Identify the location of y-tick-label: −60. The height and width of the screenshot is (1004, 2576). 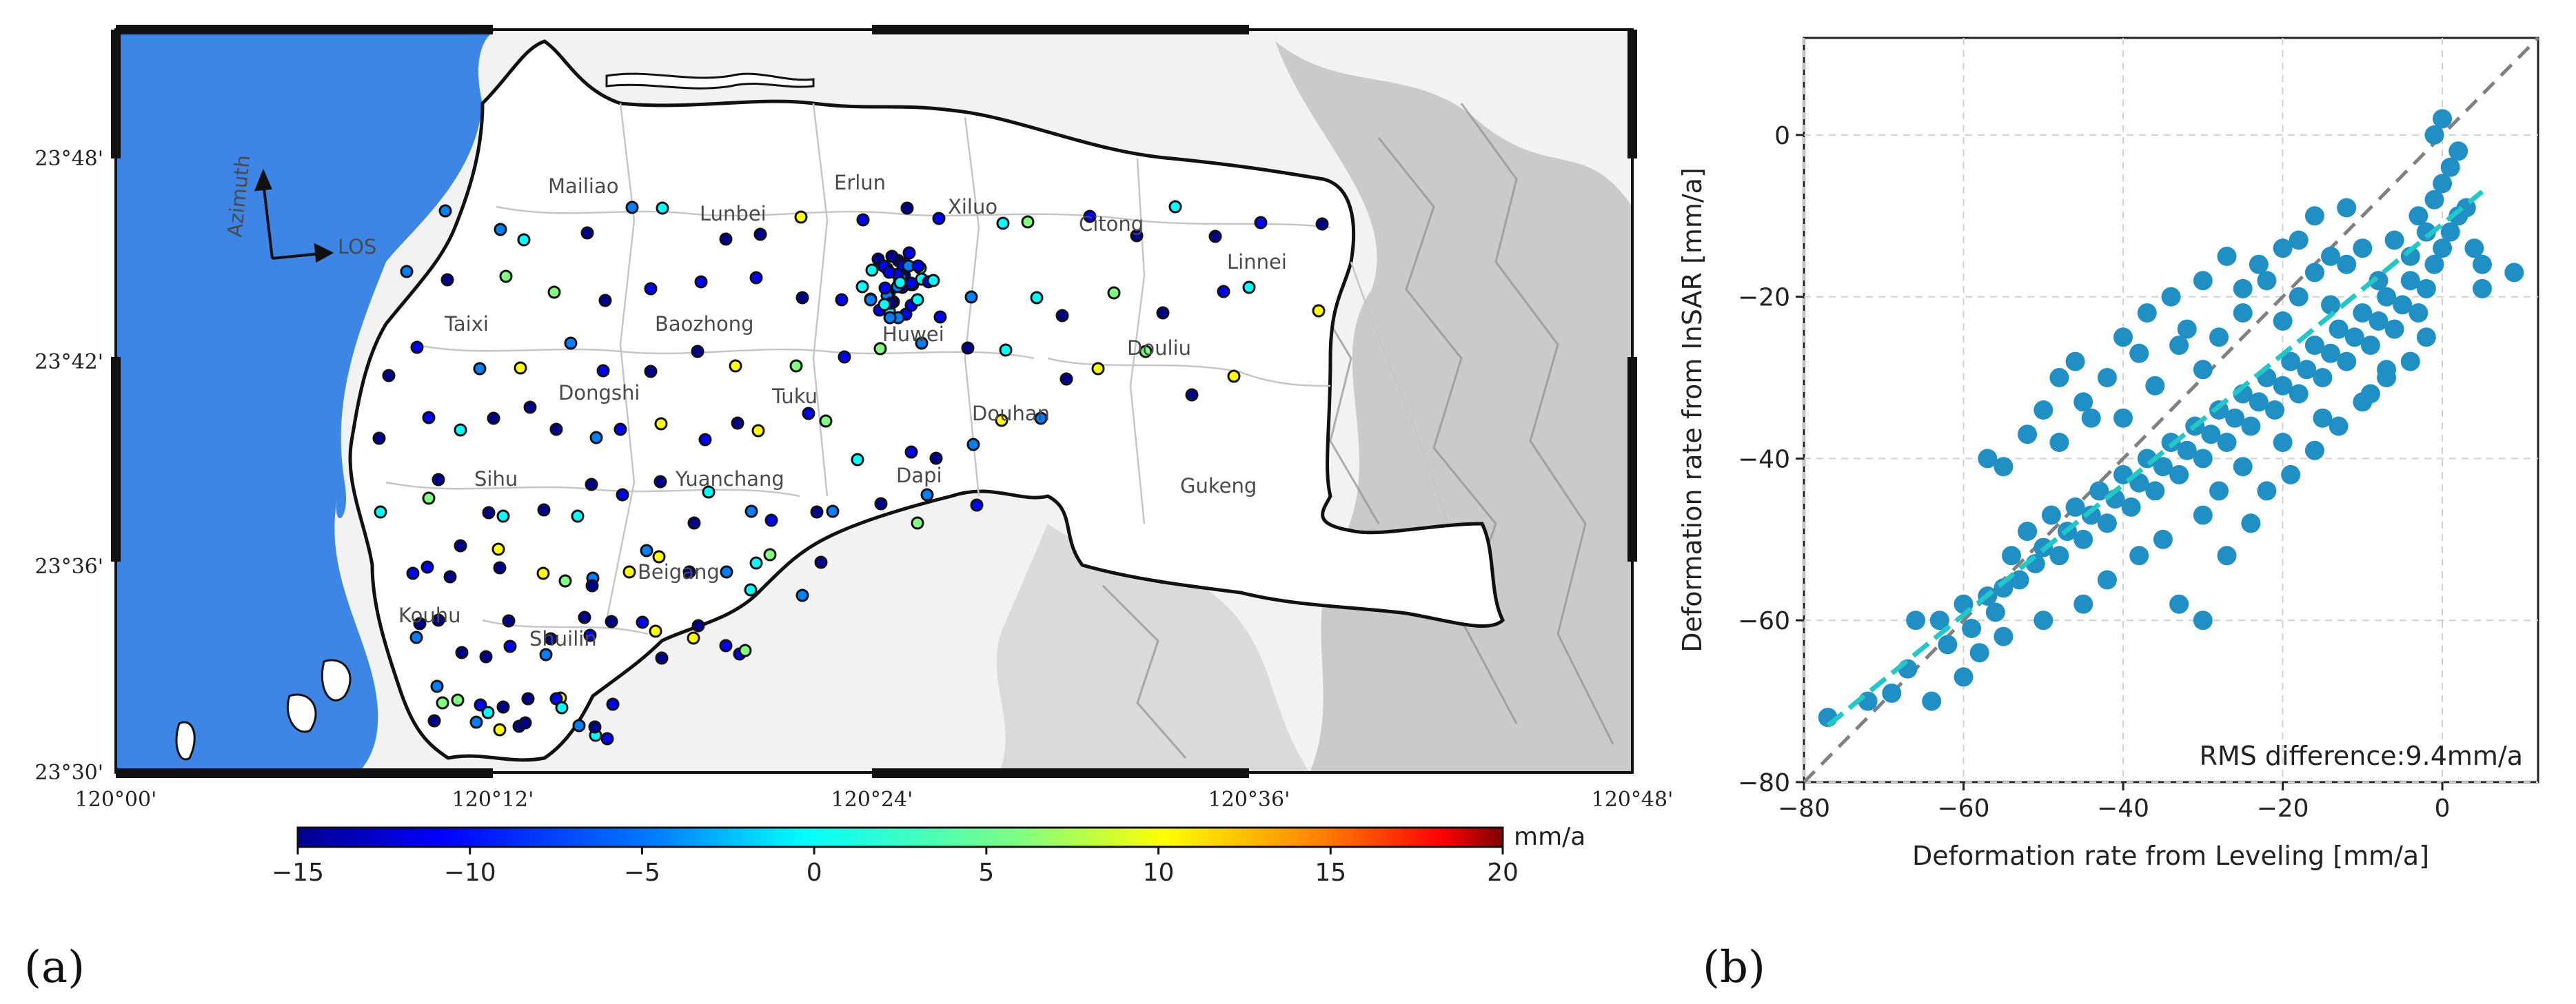
(1764, 621).